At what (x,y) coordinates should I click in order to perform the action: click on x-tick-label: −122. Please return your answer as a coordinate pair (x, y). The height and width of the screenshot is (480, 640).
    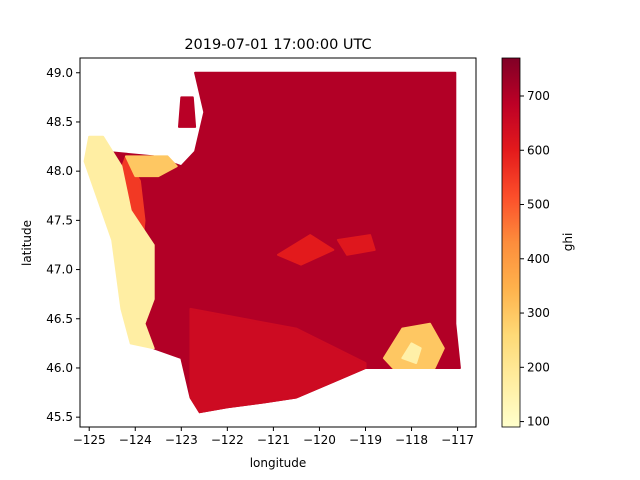
    Looking at the image, I should click on (227, 440).